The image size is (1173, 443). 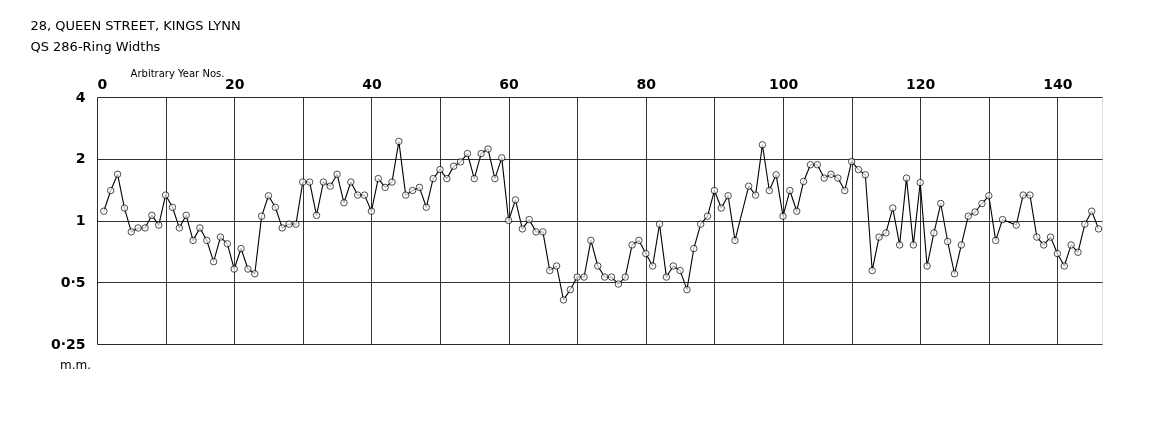 What do you see at coordinates (135, 25) in the screenshot?
I see `chart-title: 28, QUEEN STREET, KINGS LYNN` at bounding box center [135, 25].